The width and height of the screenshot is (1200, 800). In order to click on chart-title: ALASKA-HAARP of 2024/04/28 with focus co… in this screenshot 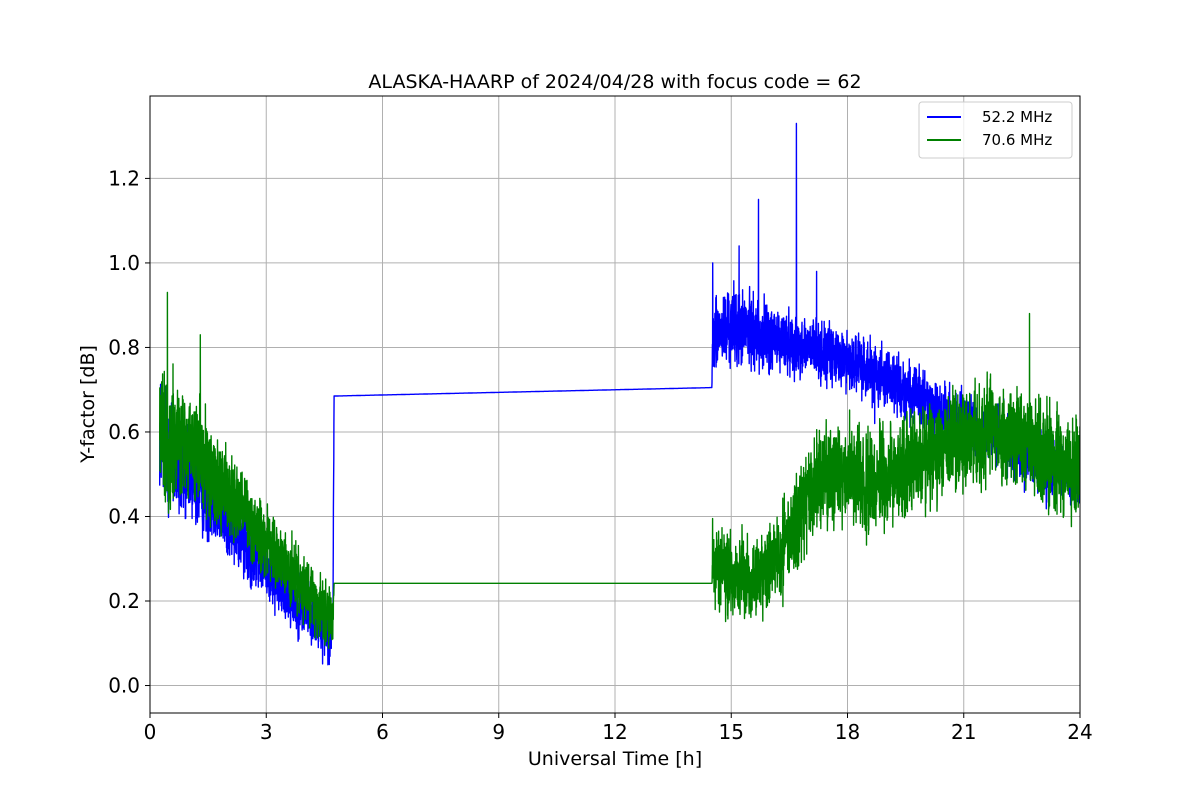, I will do `click(614, 82)`.